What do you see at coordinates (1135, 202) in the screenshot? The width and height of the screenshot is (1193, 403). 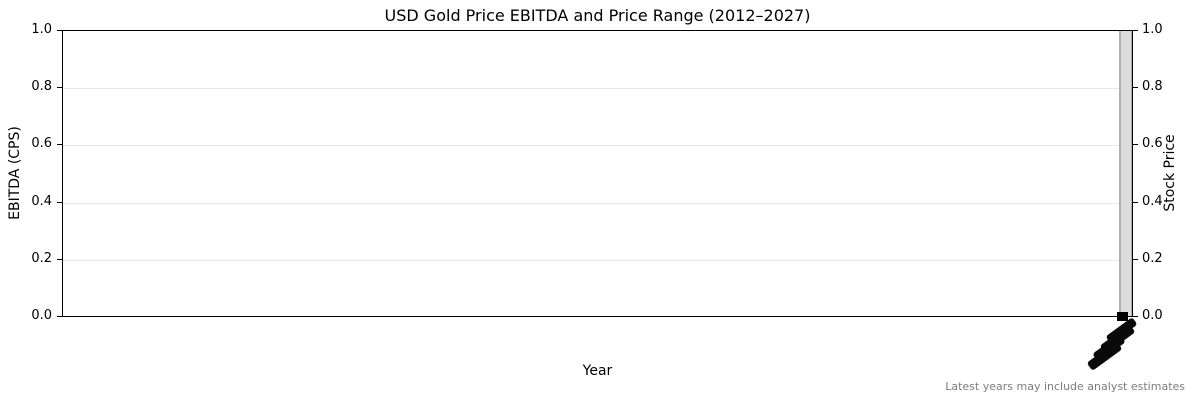 I see `y-right-tickmark-0.4` at bounding box center [1135, 202].